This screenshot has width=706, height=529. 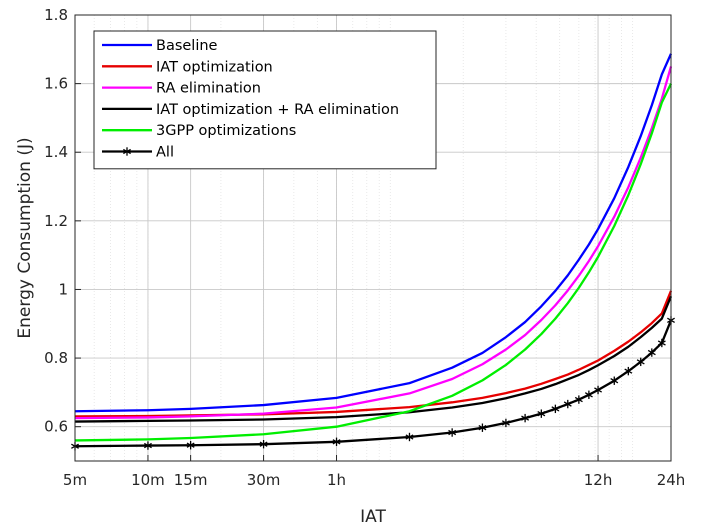 I want to click on legend-entry-label: Baseline, so click(x=187, y=46).